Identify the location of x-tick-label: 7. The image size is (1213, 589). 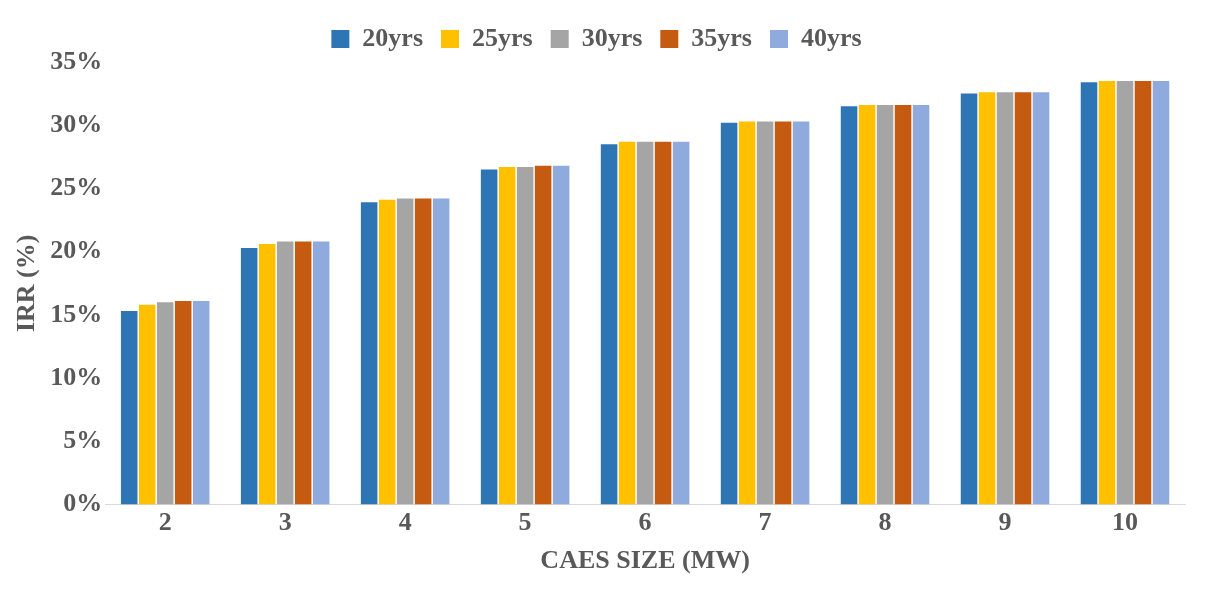
(765, 521).